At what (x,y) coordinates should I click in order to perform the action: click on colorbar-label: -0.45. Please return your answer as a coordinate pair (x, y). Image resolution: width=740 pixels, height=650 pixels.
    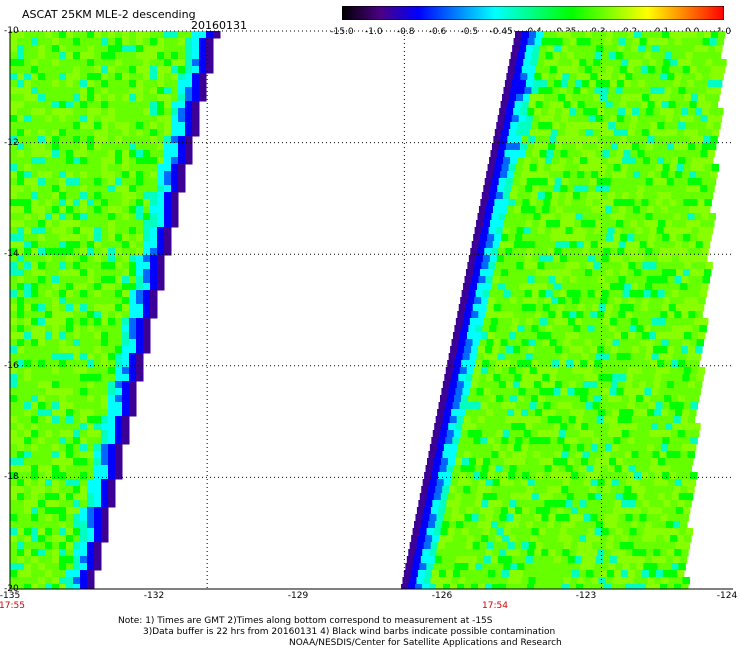
    Looking at the image, I should click on (501, 32).